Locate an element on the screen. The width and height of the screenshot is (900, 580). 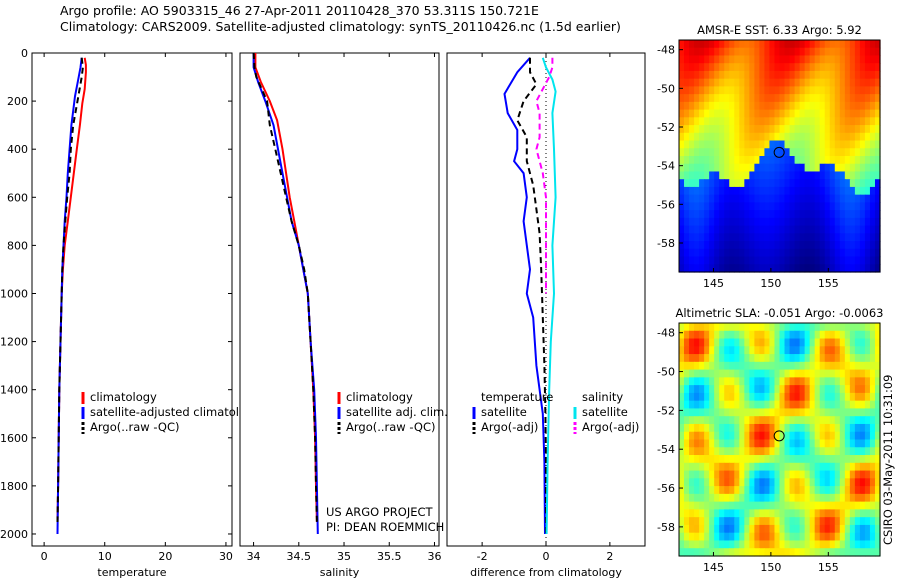
salinity-series-line is located at coordinates (285, 287).